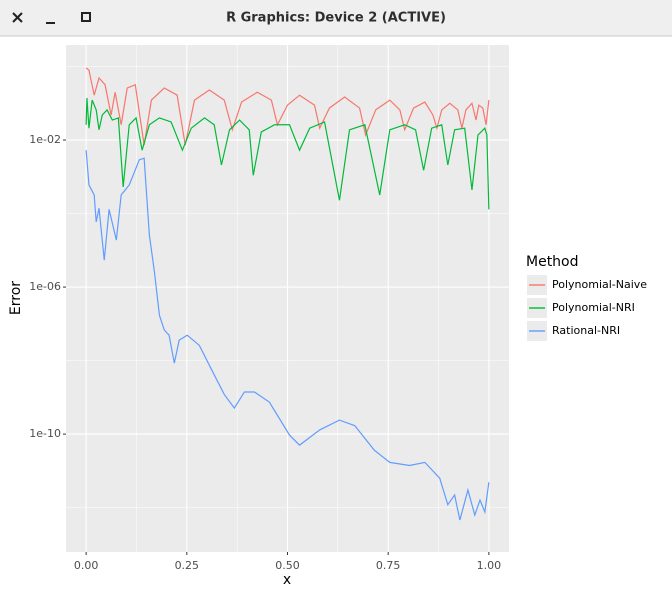  What do you see at coordinates (86, 17) in the screenshot?
I see `maximize-button` at bounding box center [86, 17].